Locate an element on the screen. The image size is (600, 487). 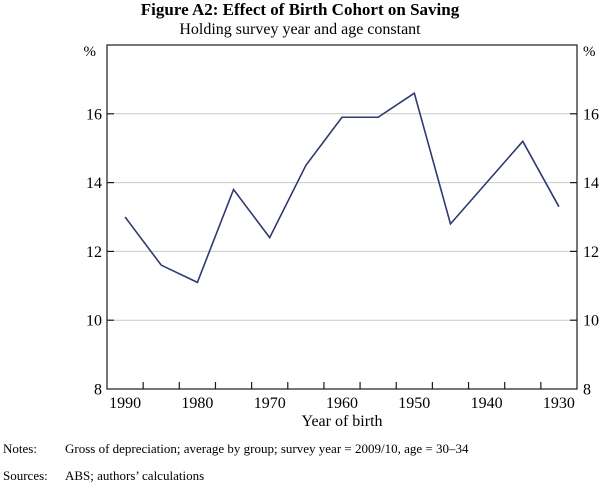
y-tick-label-right: 16 is located at coordinates (591, 114).